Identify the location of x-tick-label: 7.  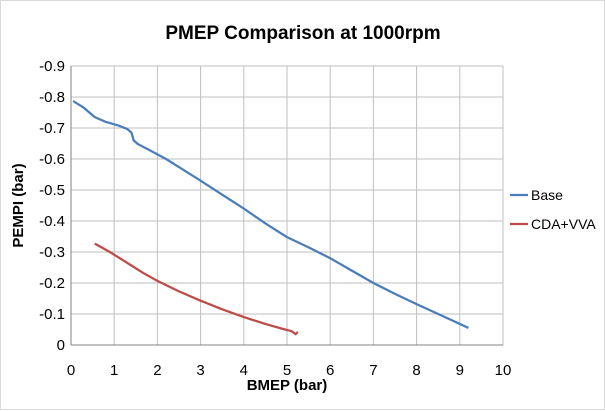
(373, 370).